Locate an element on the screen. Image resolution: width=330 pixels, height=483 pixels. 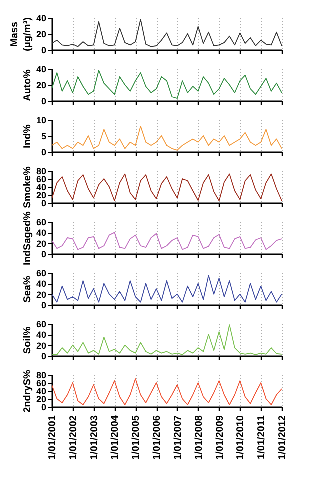
x-tick-label: 1/01/2009 is located at coordinates (220, 437).